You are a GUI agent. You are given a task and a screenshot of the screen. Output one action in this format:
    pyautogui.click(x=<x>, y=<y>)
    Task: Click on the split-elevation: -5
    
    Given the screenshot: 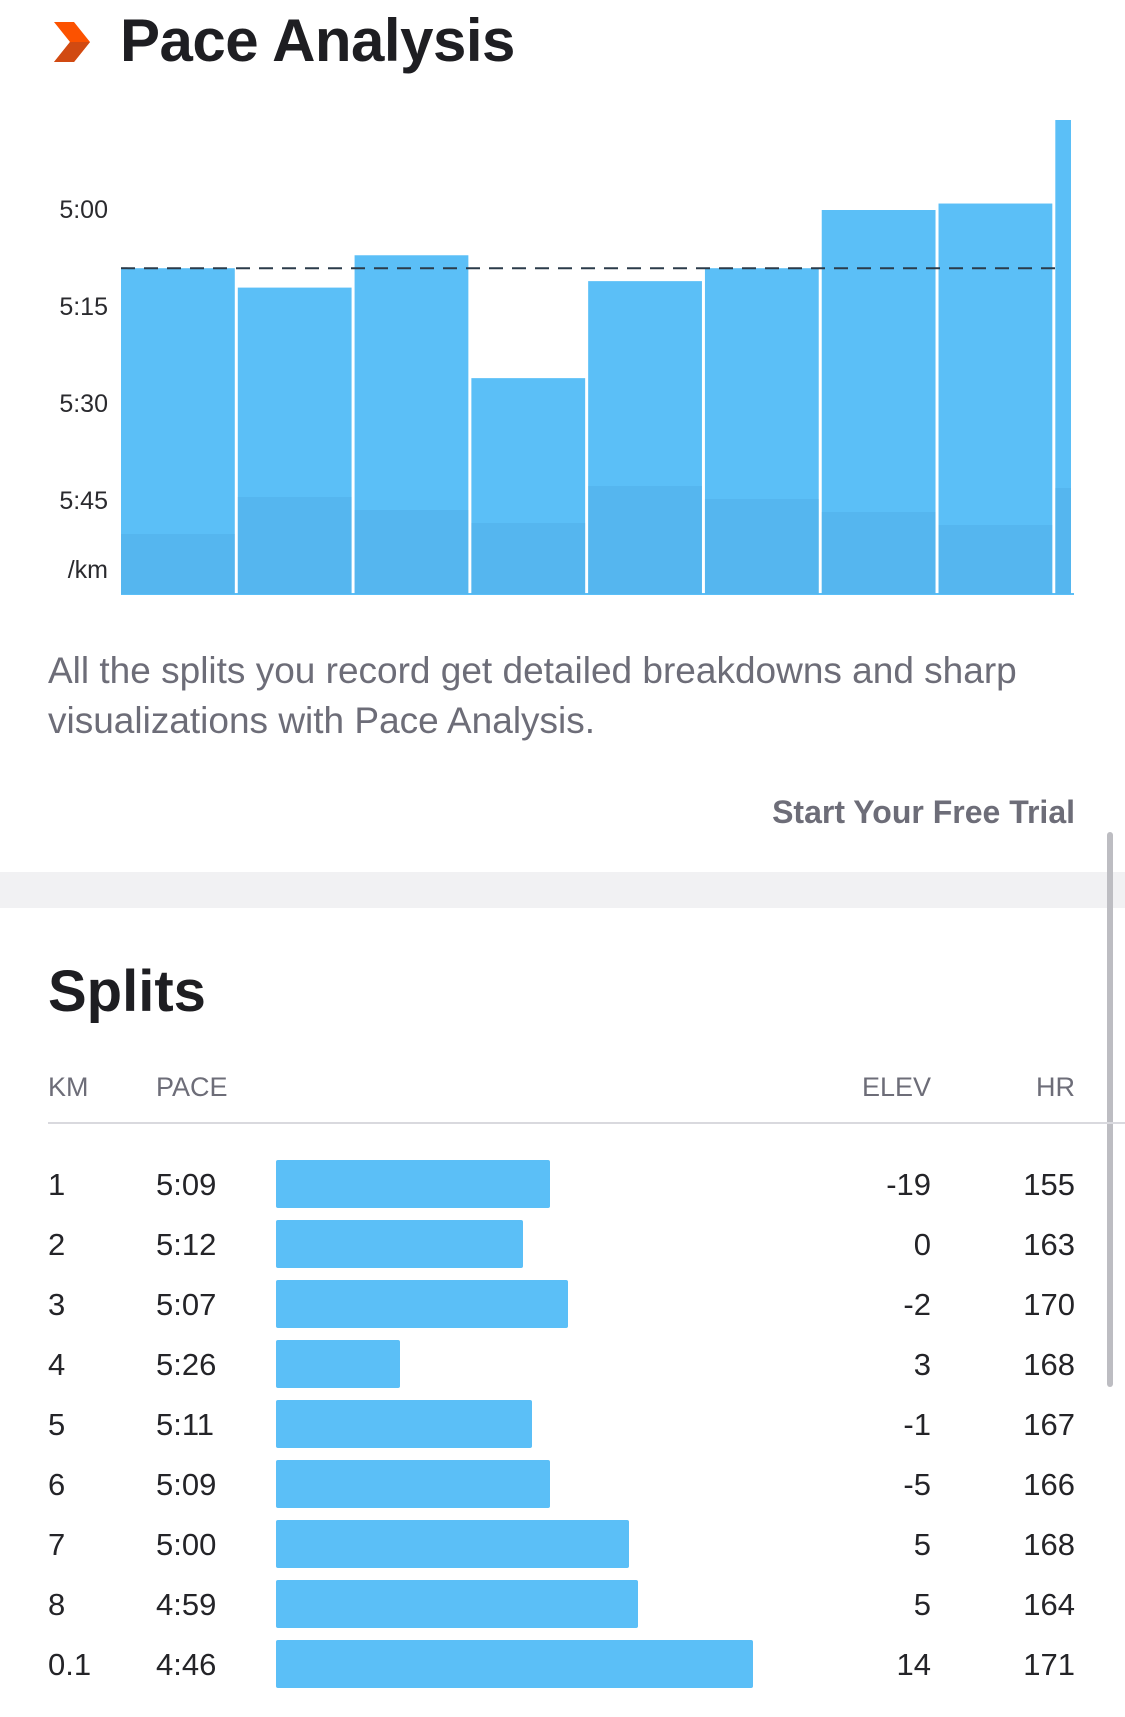 What is the action you would take?
    pyautogui.click(x=917, y=1484)
    